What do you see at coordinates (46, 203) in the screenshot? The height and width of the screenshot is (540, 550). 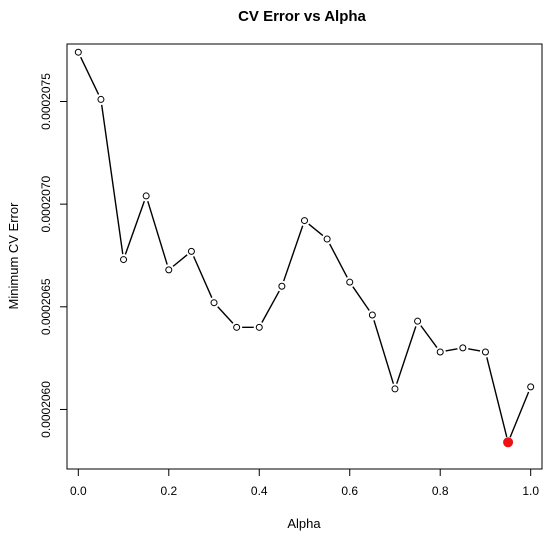 I see `y-tick-label: 0.0002070` at bounding box center [46, 203].